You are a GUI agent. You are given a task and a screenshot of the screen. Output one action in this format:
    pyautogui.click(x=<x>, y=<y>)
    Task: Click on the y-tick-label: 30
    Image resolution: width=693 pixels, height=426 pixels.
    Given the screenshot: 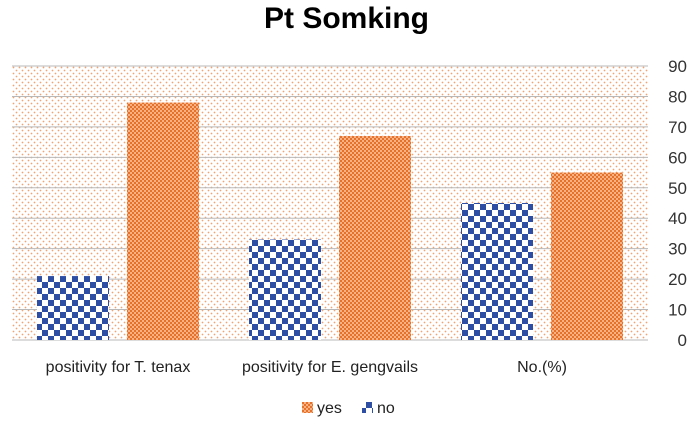 What is the action you would take?
    pyautogui.click(x=677, y=249)
    